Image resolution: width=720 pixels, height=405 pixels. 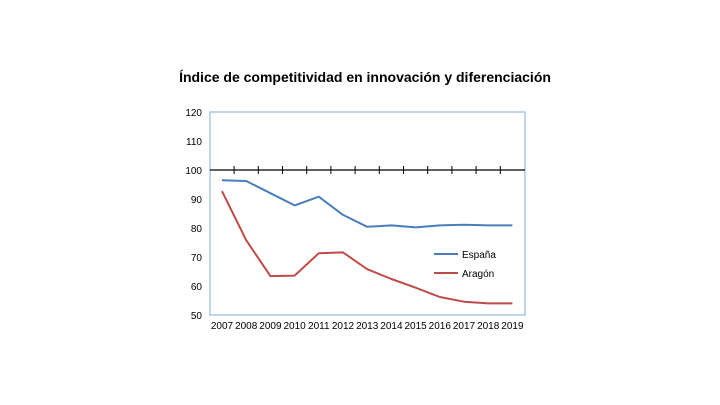 What do you see at coordinates (194, 142) in the screenshot?
I see `y-tick-label: 110` at bounding box center [194, 142].